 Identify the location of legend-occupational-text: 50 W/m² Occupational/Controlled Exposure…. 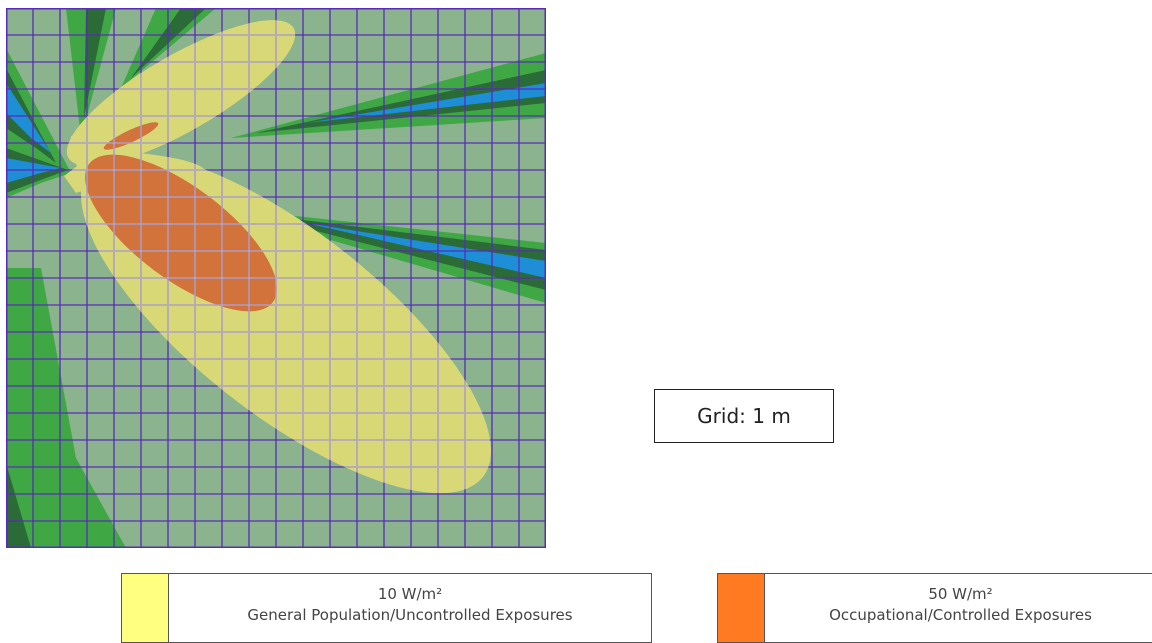
(958, 605).